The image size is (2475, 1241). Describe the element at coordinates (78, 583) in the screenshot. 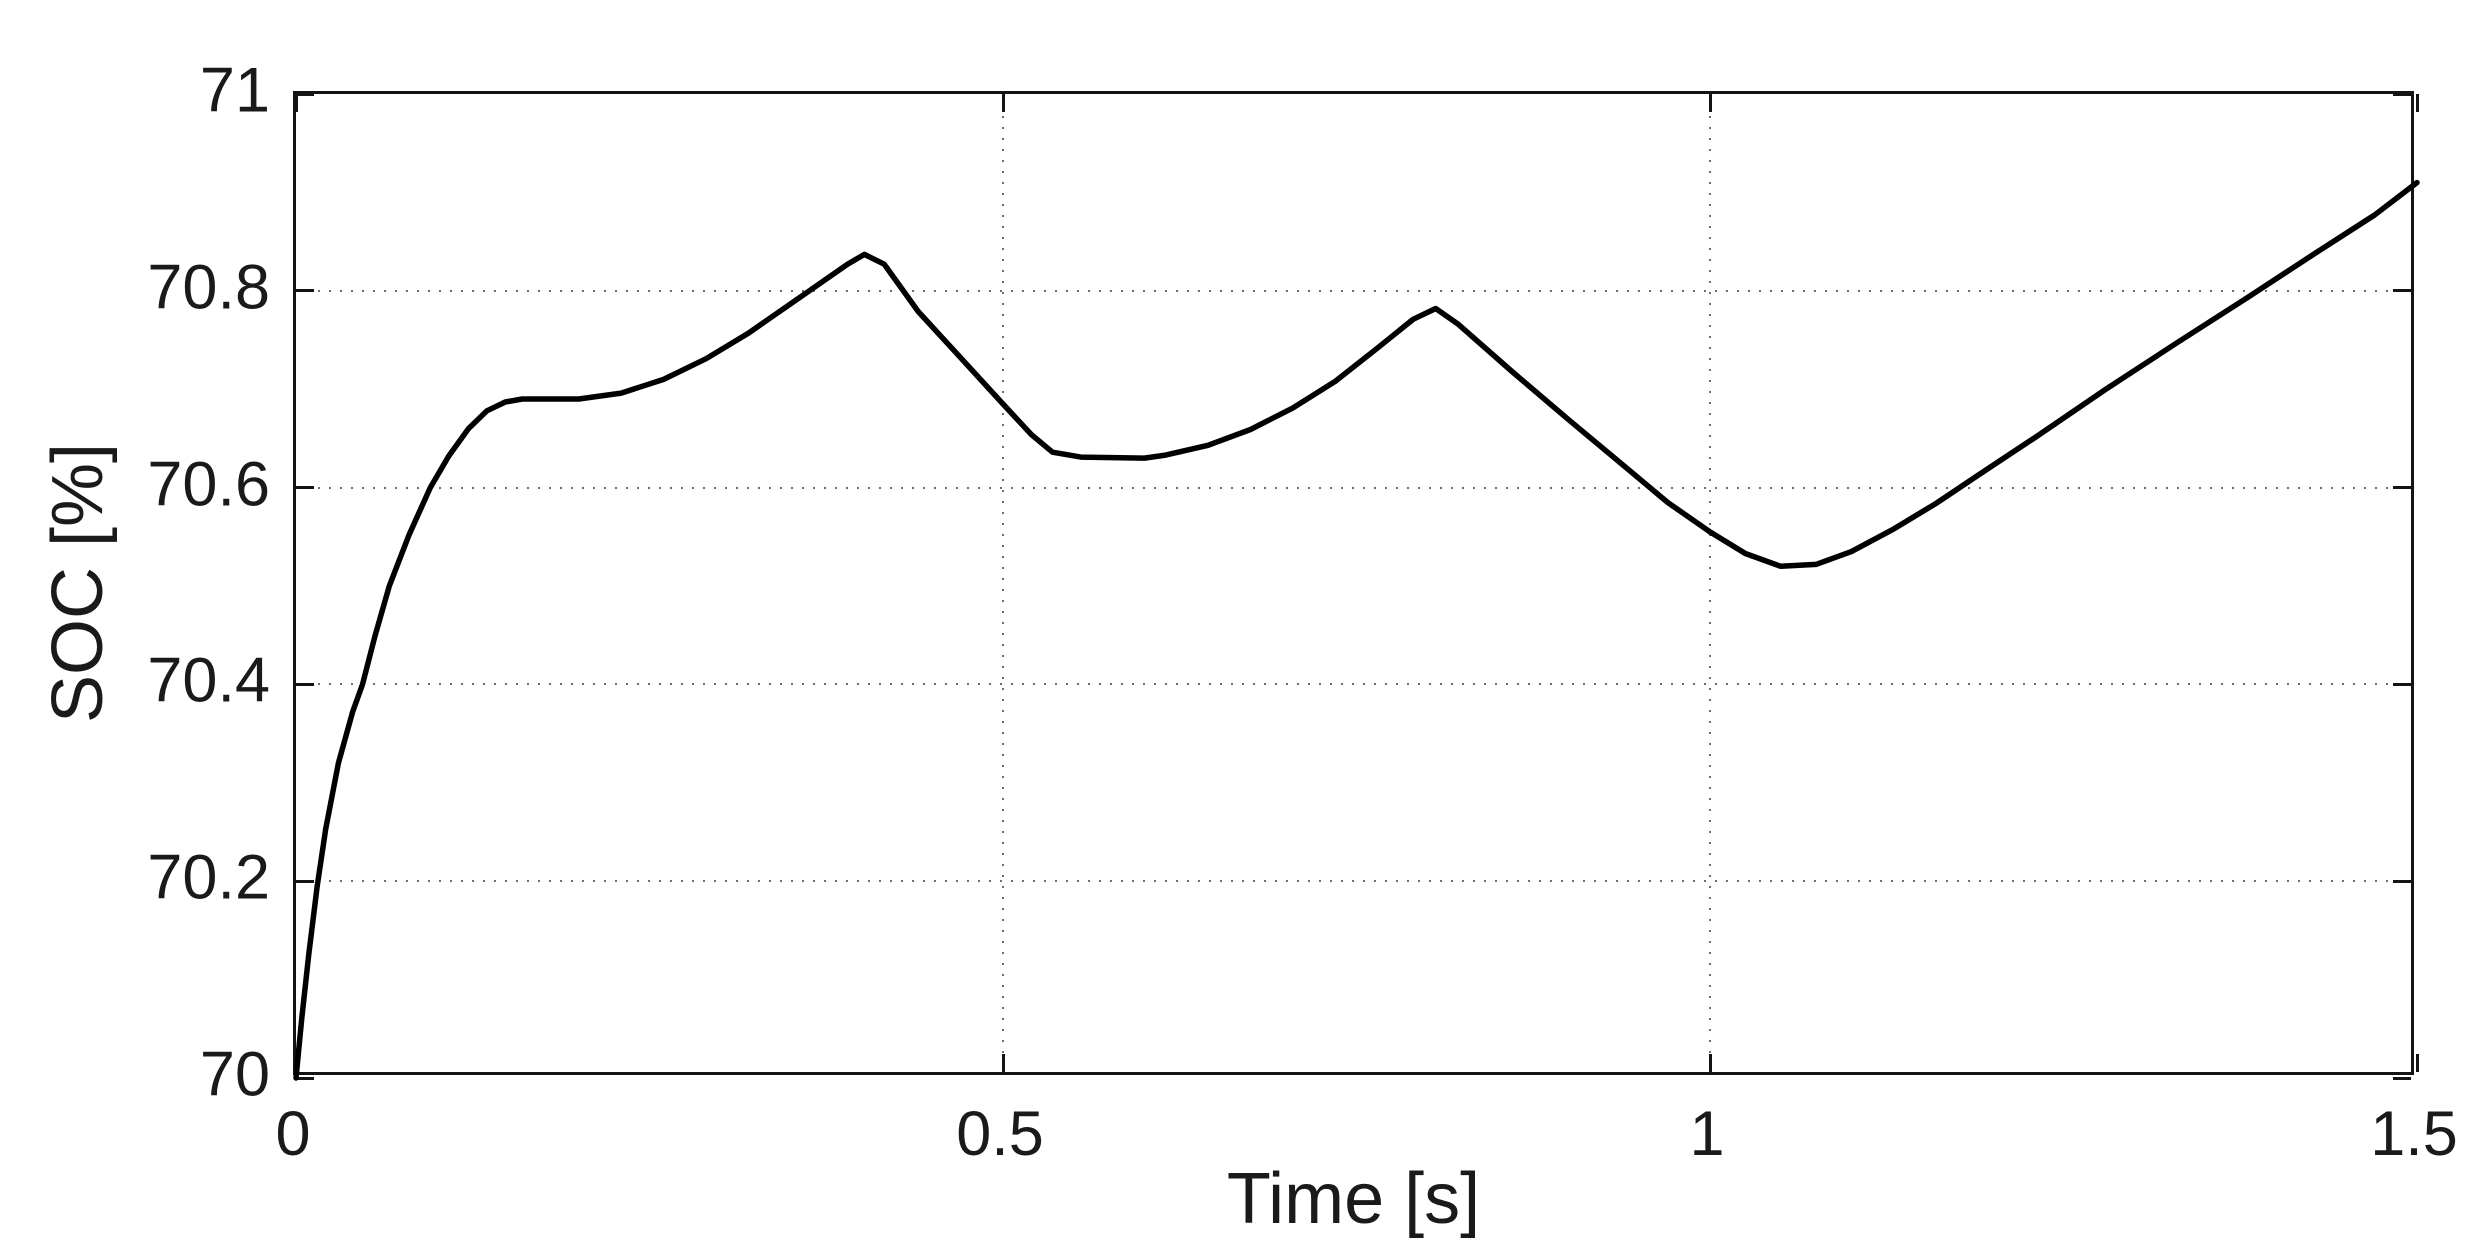

I see `y-axis-label: SOC [%]` at that location.